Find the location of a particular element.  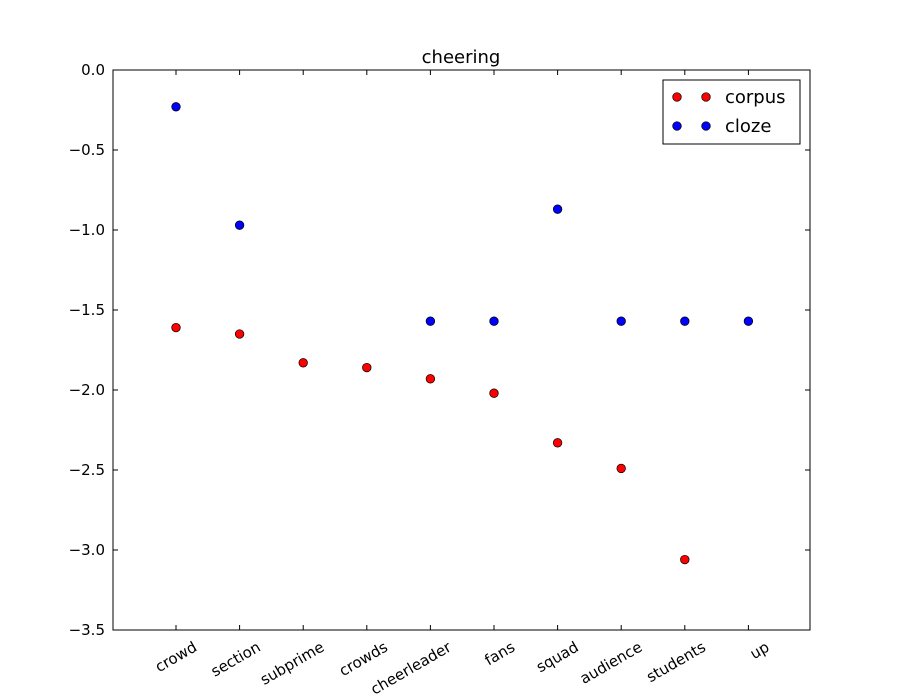

legend-box is located at coordinates (731, 112).